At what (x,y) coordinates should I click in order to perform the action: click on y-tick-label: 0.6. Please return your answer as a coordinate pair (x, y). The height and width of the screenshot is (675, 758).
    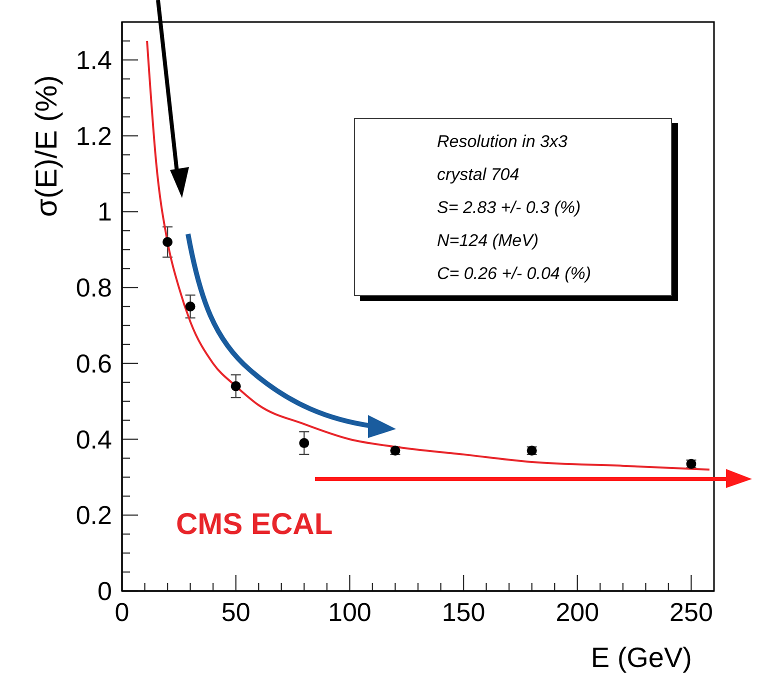
    Looking at the image, I should click on (94, 363).